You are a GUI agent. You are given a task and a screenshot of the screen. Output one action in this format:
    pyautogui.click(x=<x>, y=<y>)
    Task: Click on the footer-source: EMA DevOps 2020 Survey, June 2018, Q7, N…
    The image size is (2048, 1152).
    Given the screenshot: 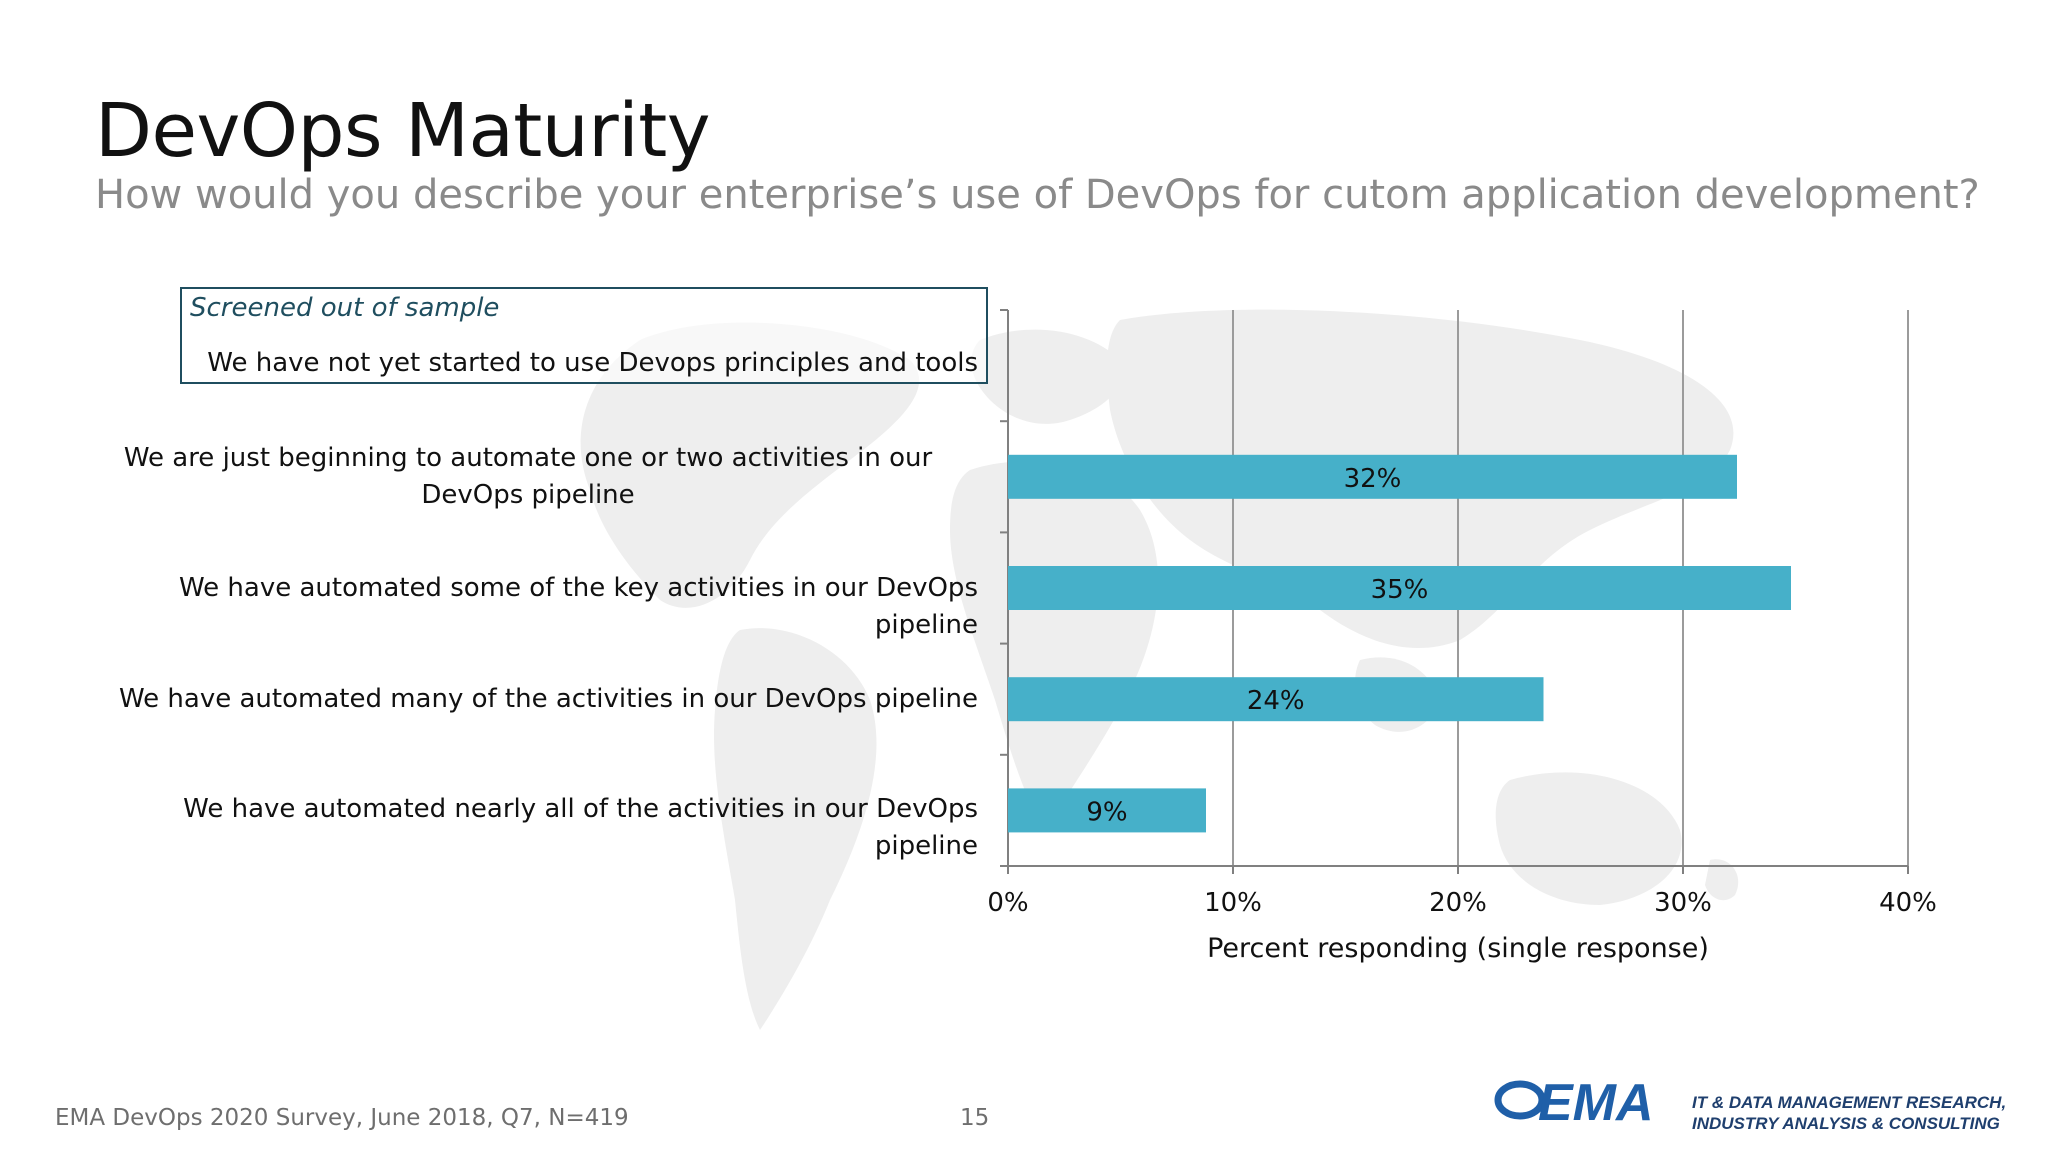 What is the action you would take?
    pyautogui.click(x=342, y=1118)
    